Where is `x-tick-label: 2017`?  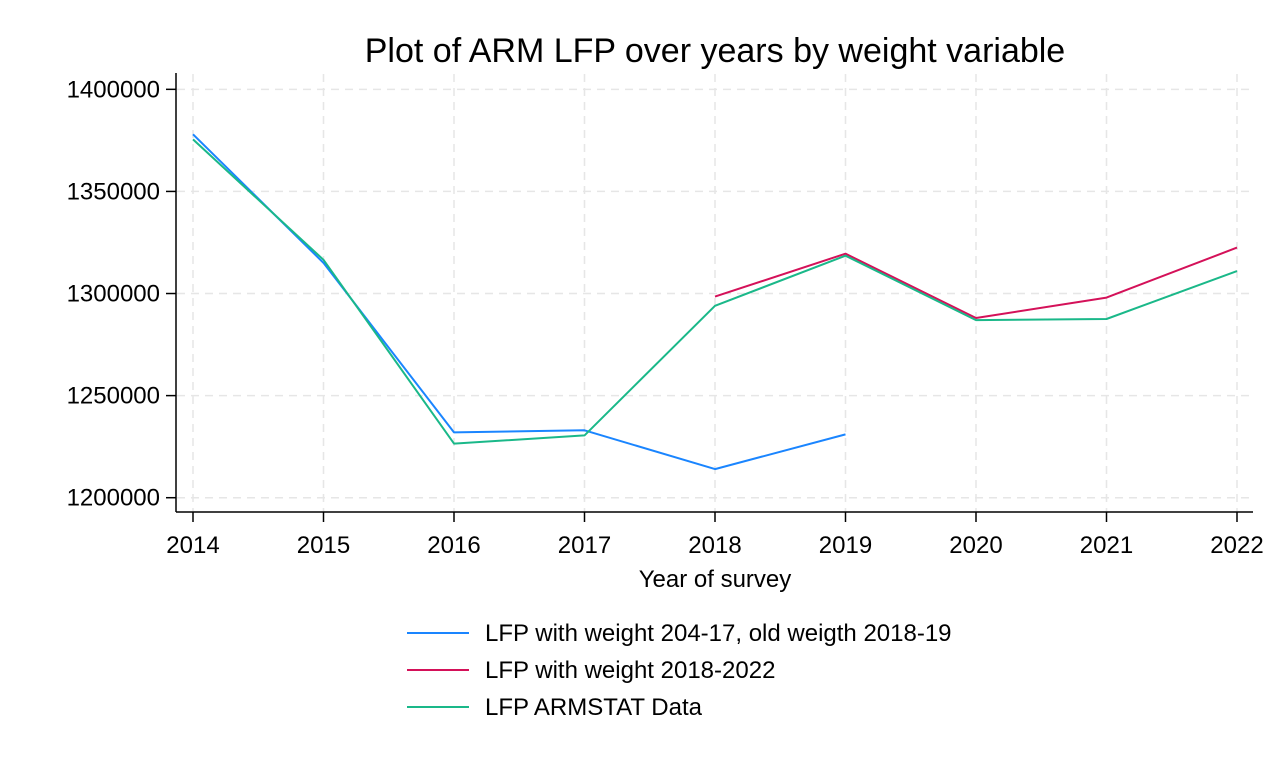
x-tick-label: 2017 is located at coordinates (584, 545).